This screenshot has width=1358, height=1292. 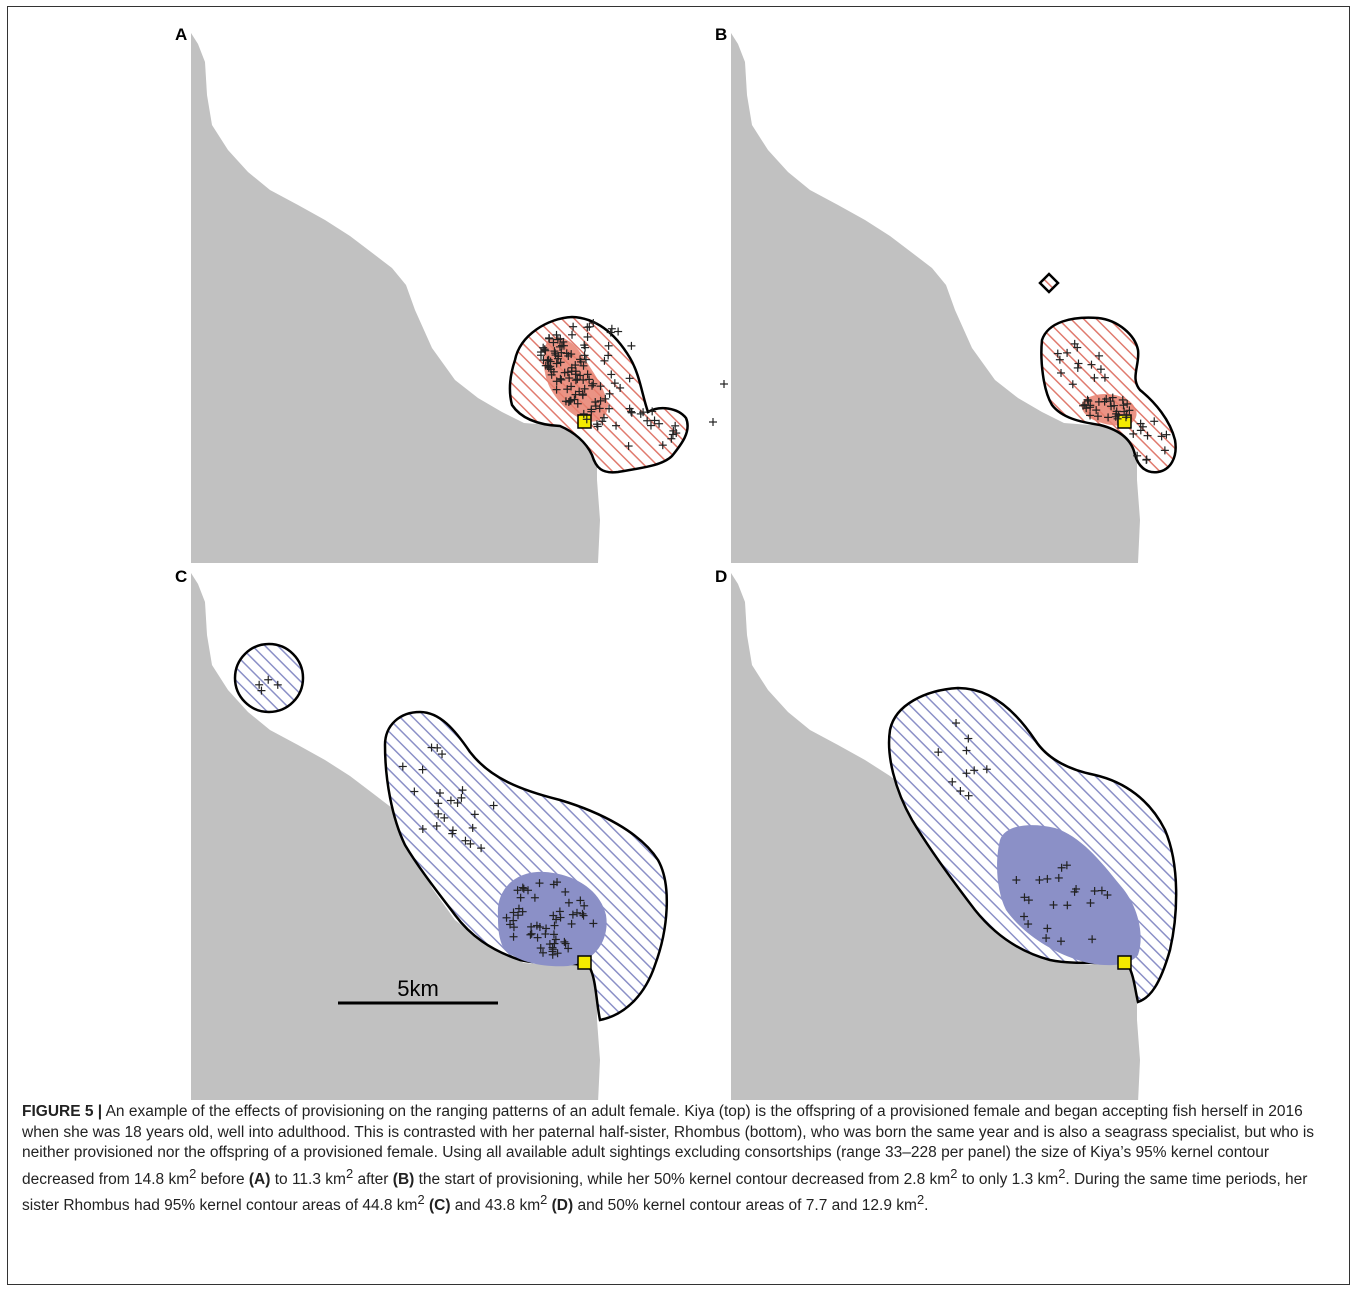 What do you see at coordinates (439, 1206) in the screenshot?
I see `caption-ref-c: (C)` at bounding box center [439, 1206].